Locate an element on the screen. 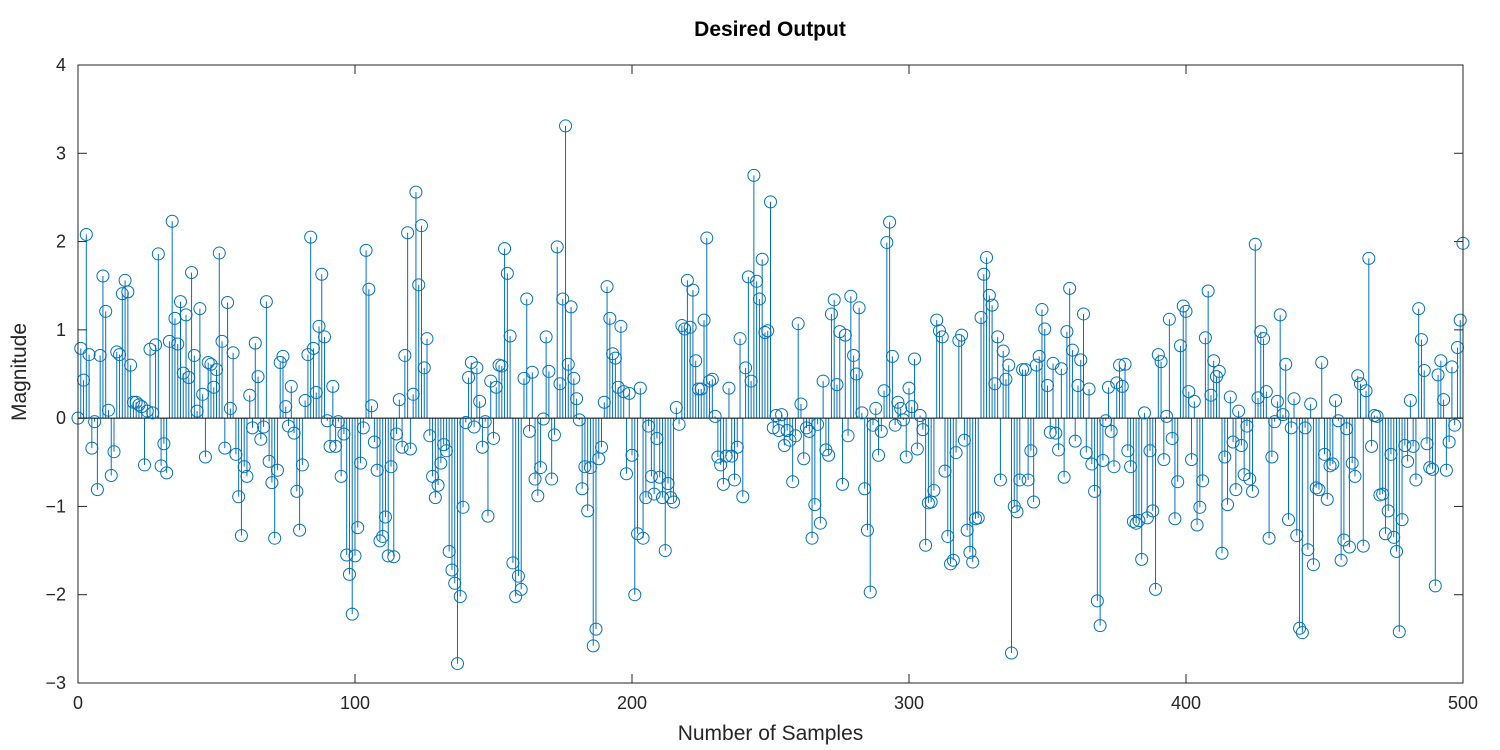  x-tick-label: 500 is located at coordinates (1463, 703).